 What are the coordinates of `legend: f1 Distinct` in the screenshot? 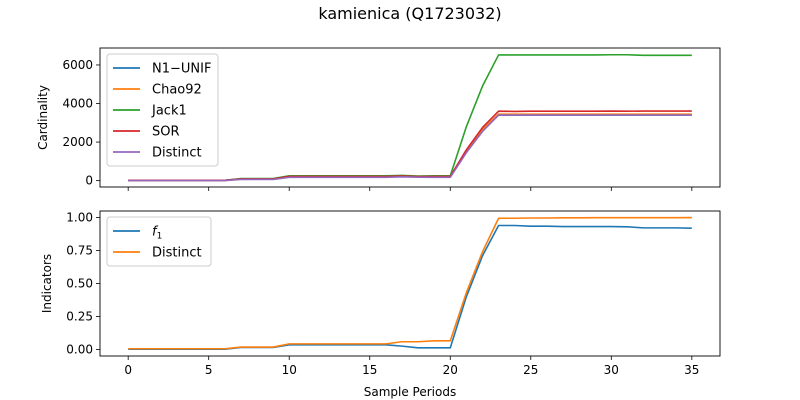 It's located at (159, 241).